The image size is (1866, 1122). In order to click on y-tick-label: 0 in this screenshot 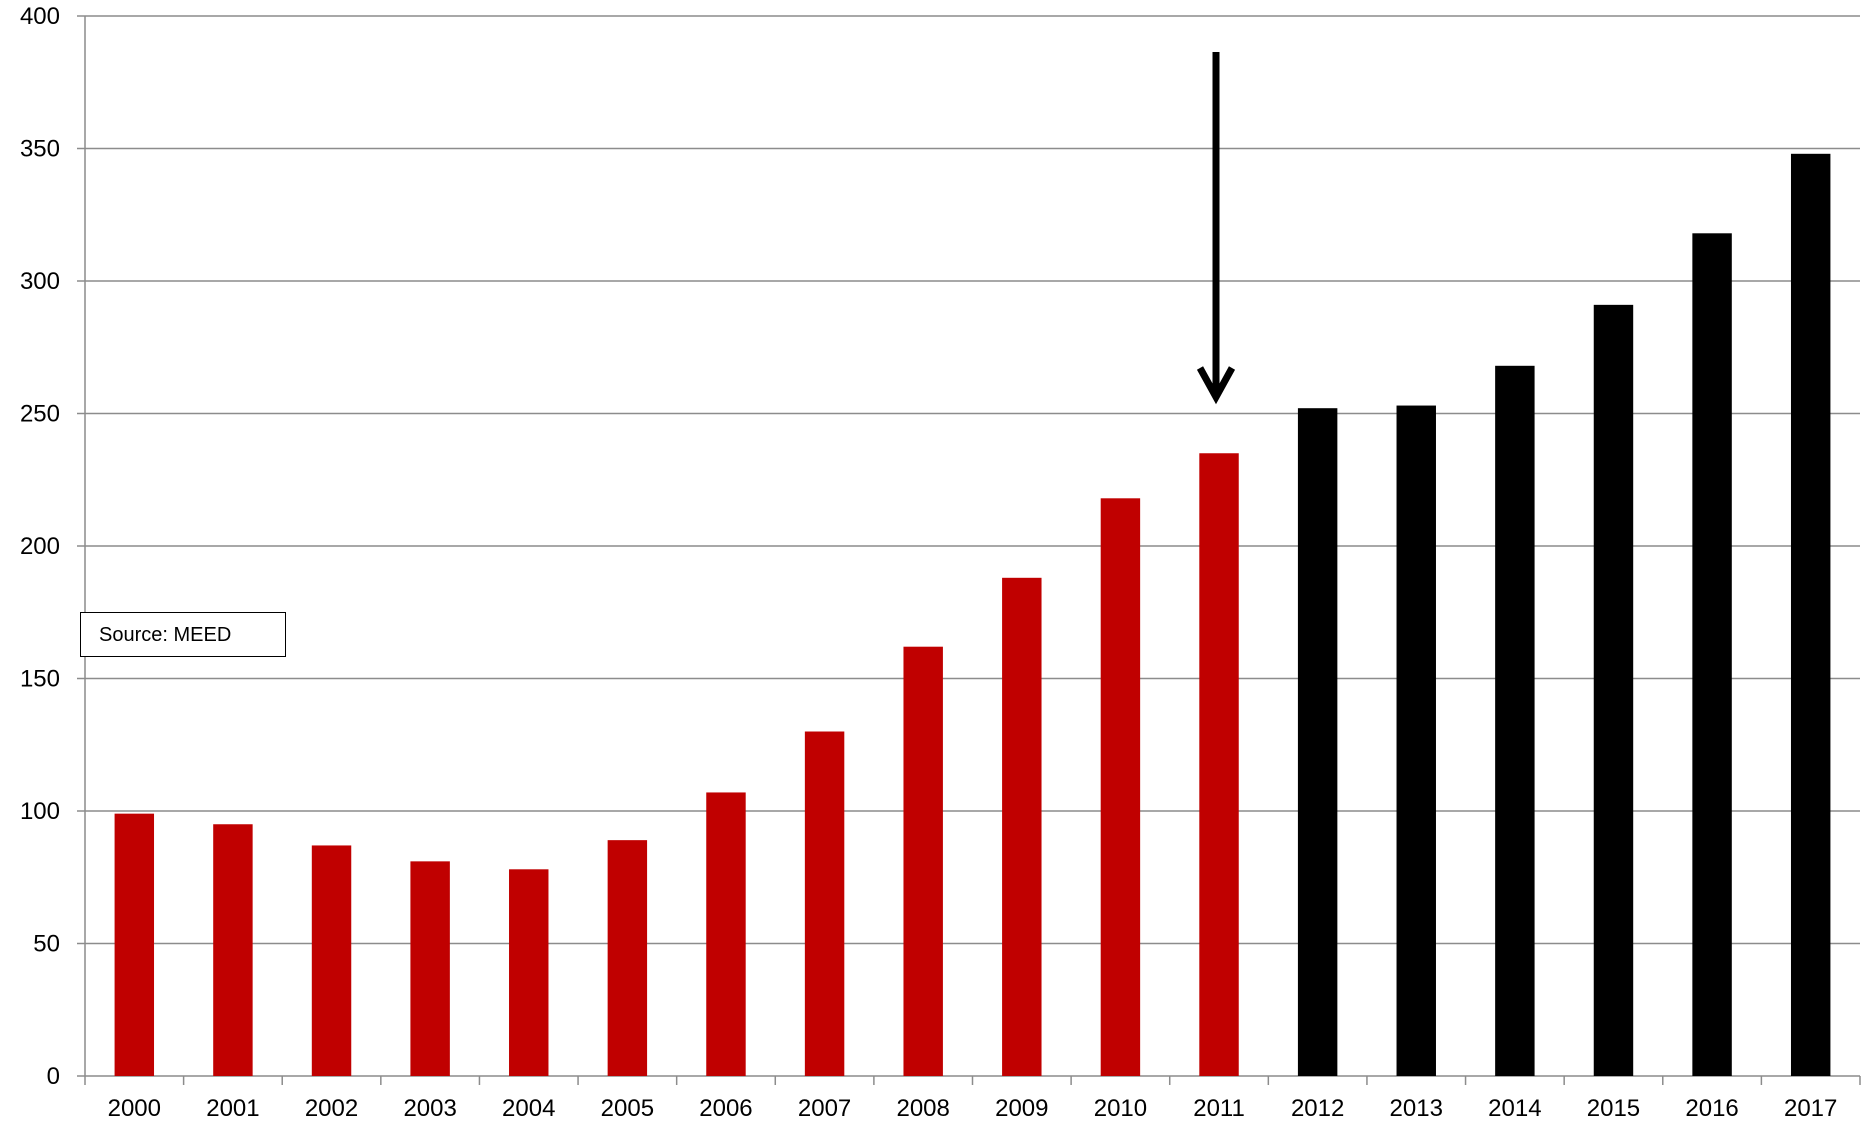, I will do `click(53, 1076)`.